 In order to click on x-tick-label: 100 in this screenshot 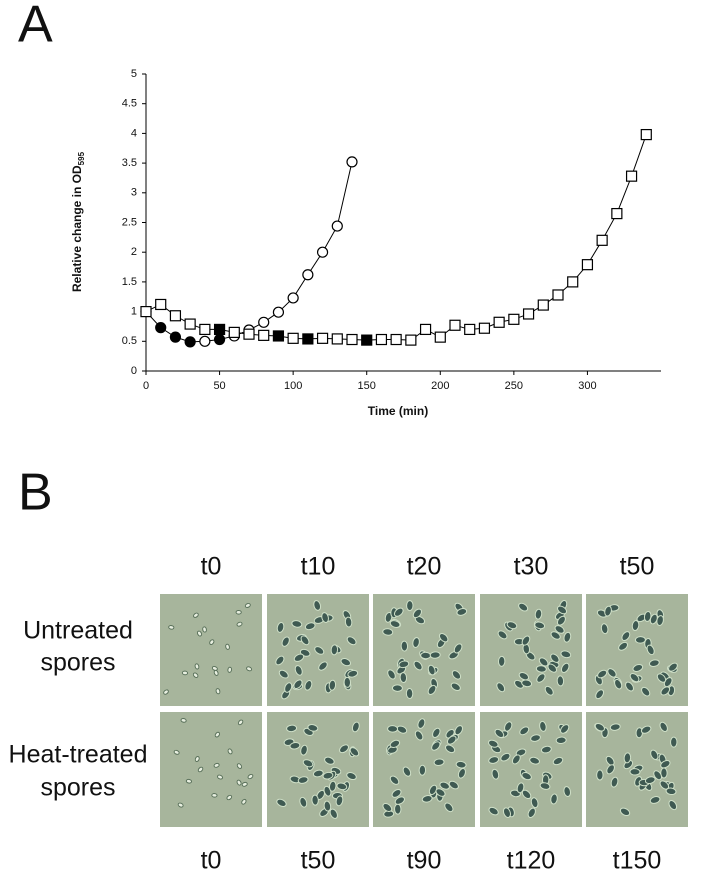, I will do `click(293, 386)`.